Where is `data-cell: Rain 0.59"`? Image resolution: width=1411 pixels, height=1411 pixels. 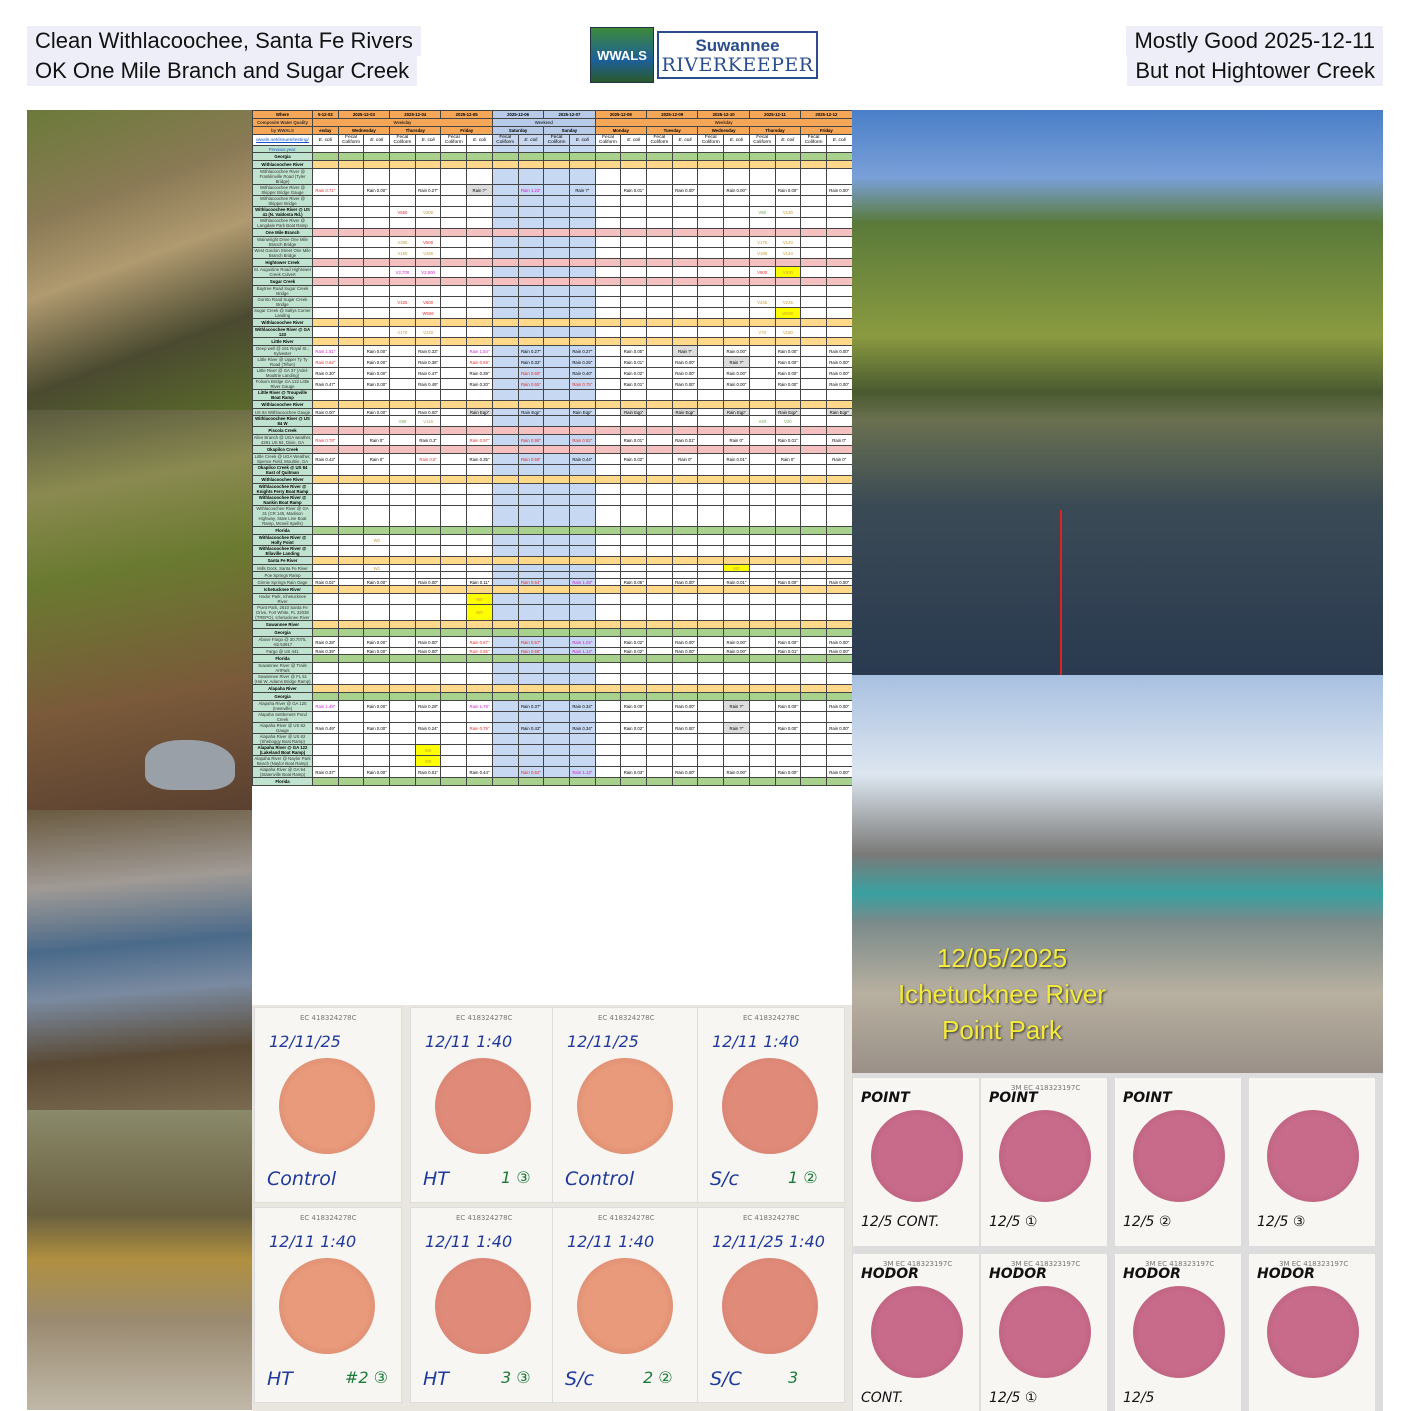 data-cell: Rain 0.59" is located at coordinates (531, 459).